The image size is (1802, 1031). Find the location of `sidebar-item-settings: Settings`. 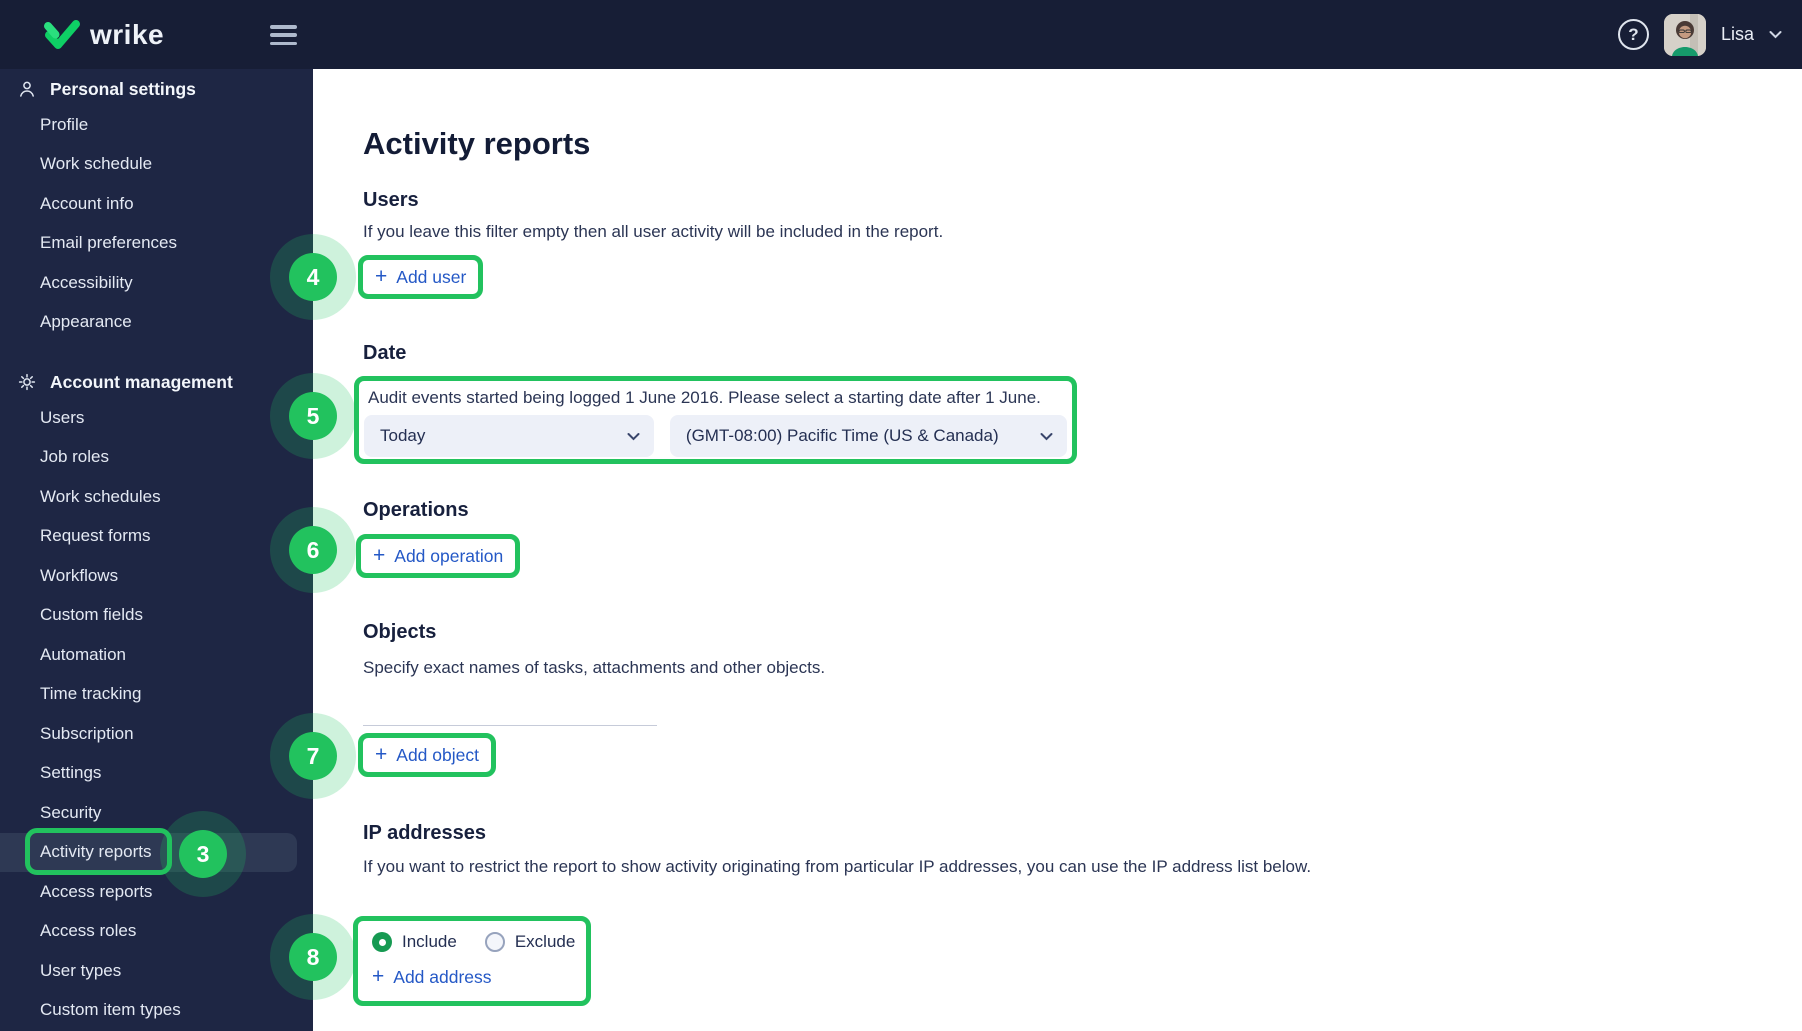

sidebar-item-settings: Settings is located at coordinates (71, 773).